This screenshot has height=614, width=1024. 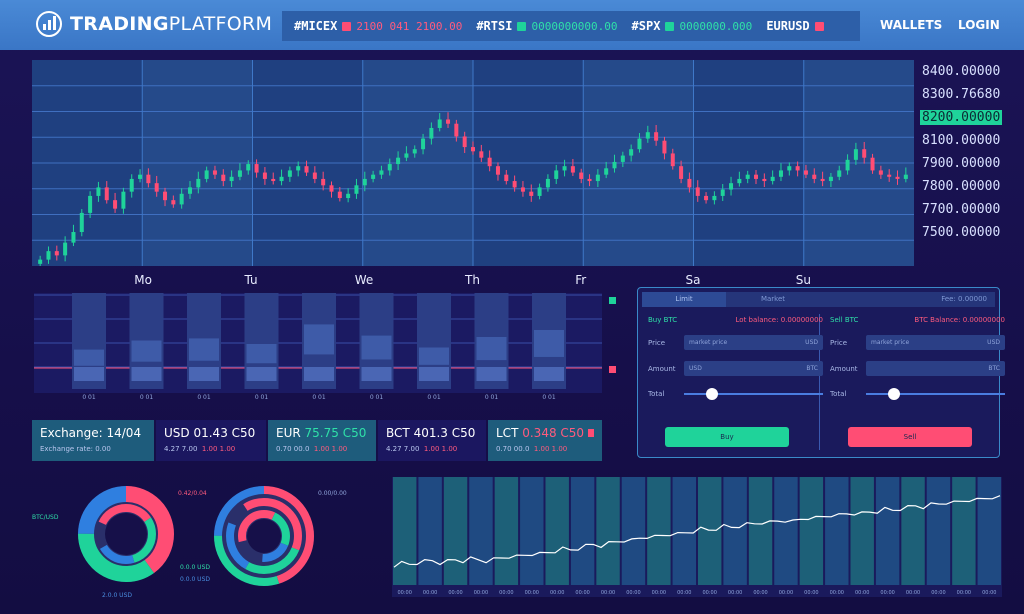 What do you see at coordinates (154, 24) in the screenshot?
I see `logo: TRADINGPLATFORM` at bounding box center [154, 24].